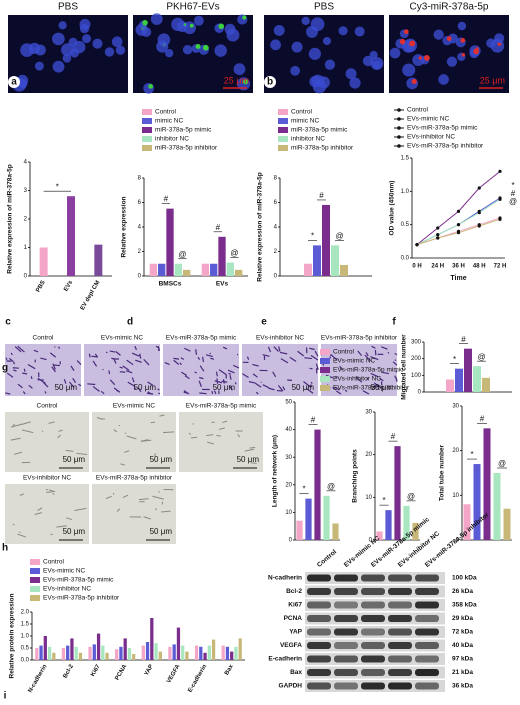 The height and width of the screenshot is (705, 520). Describe the element at coordinates (35, 562) in the screenshot. I see `legend-swatch` at that location.